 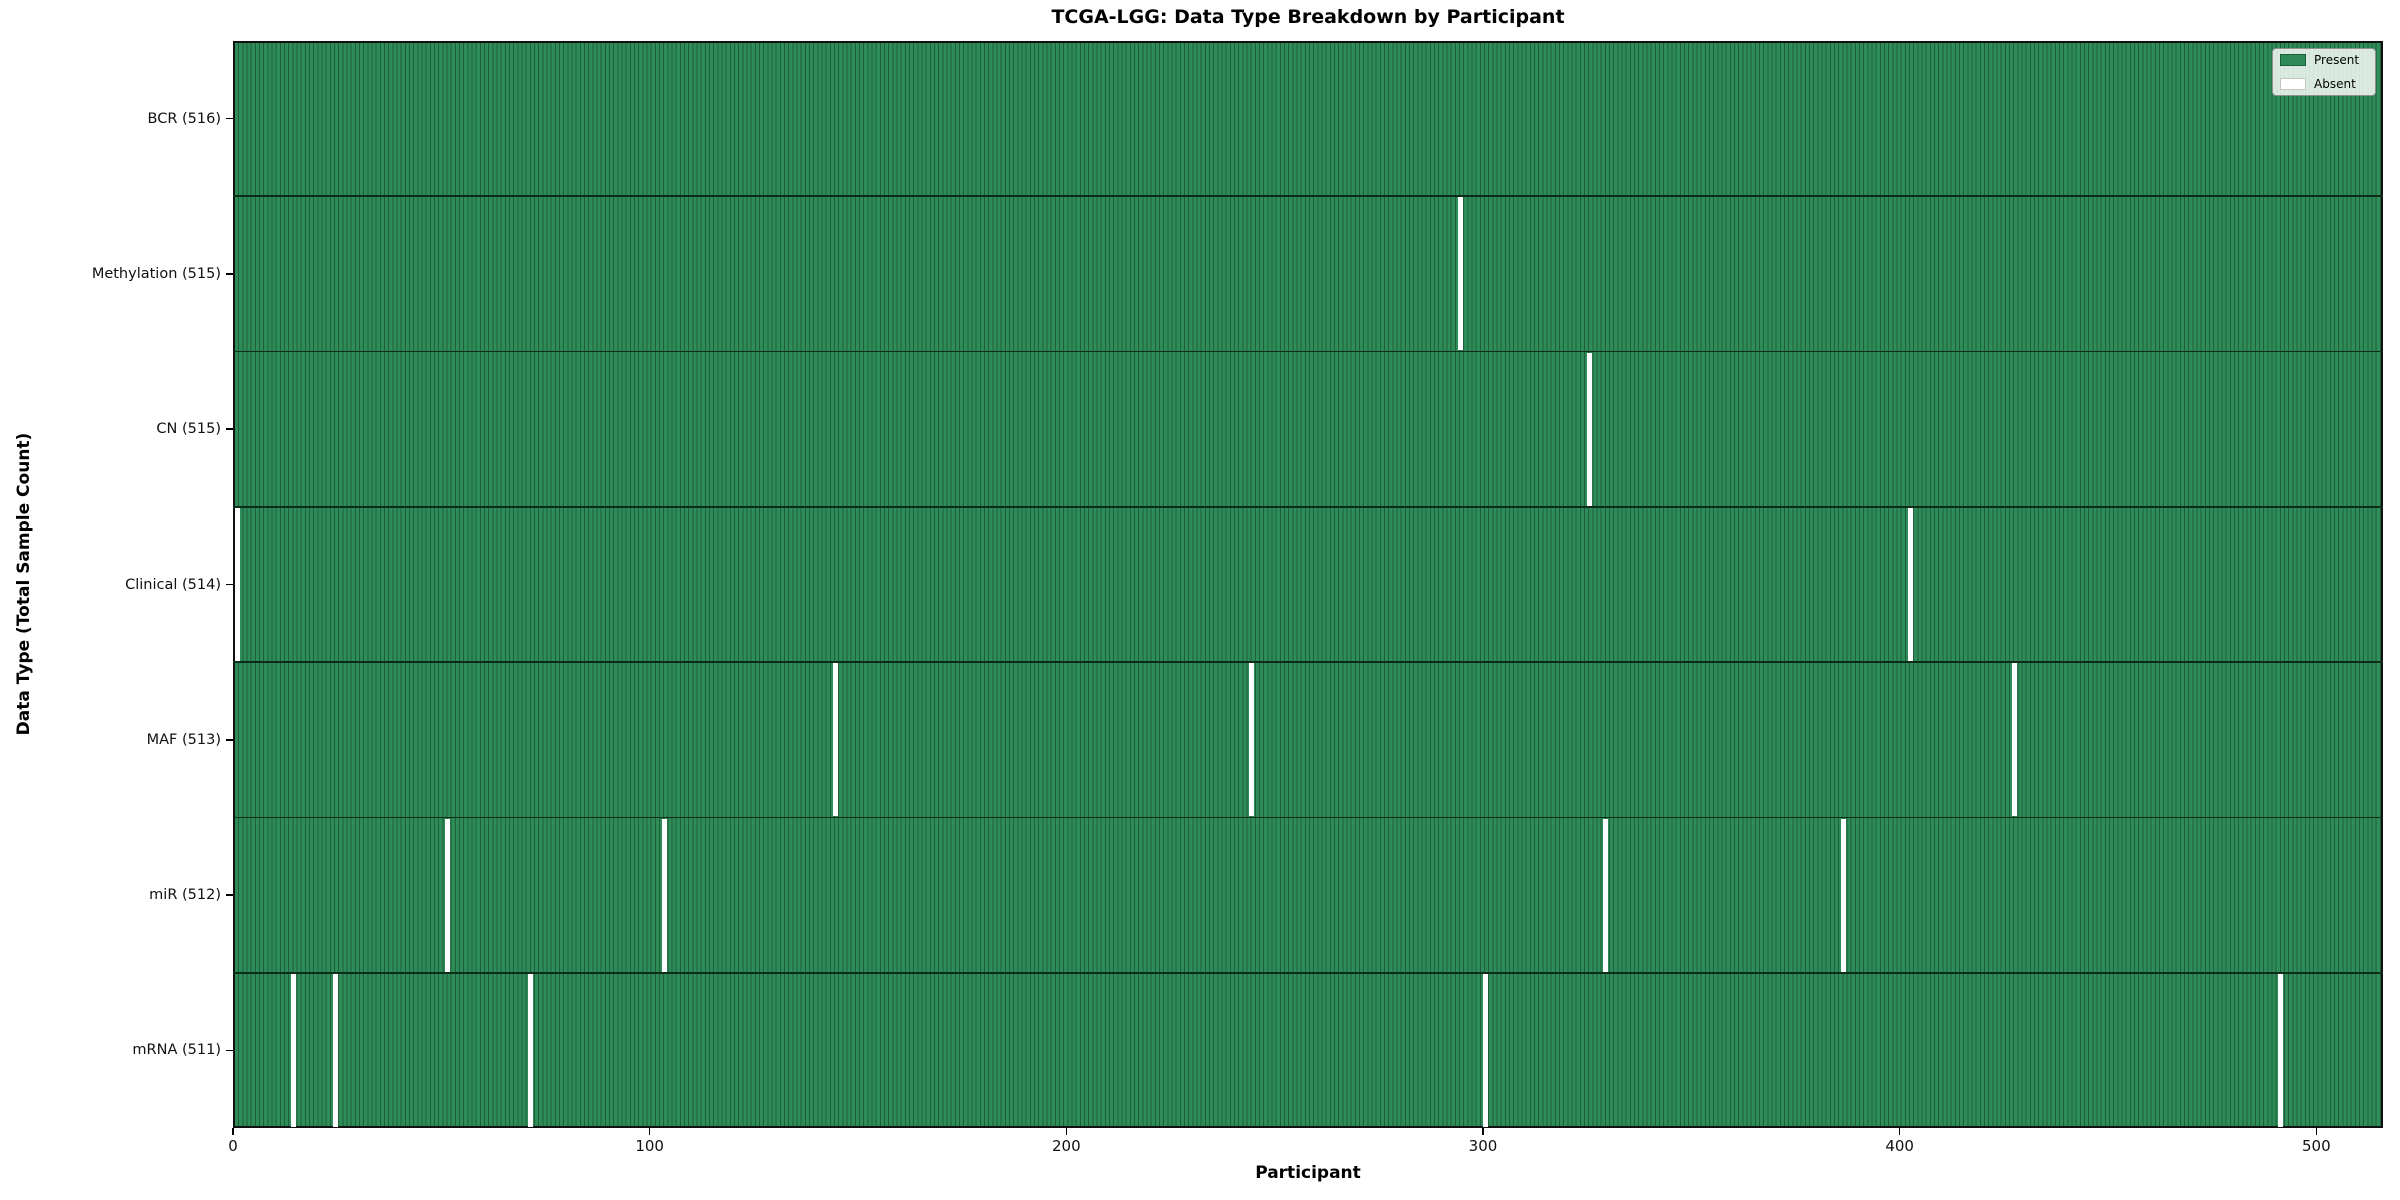 What do you see at coordinates (183, 739) in the screenshot?
I see `y-tick-label: MAF (513)` at bounding box center [183, 739].